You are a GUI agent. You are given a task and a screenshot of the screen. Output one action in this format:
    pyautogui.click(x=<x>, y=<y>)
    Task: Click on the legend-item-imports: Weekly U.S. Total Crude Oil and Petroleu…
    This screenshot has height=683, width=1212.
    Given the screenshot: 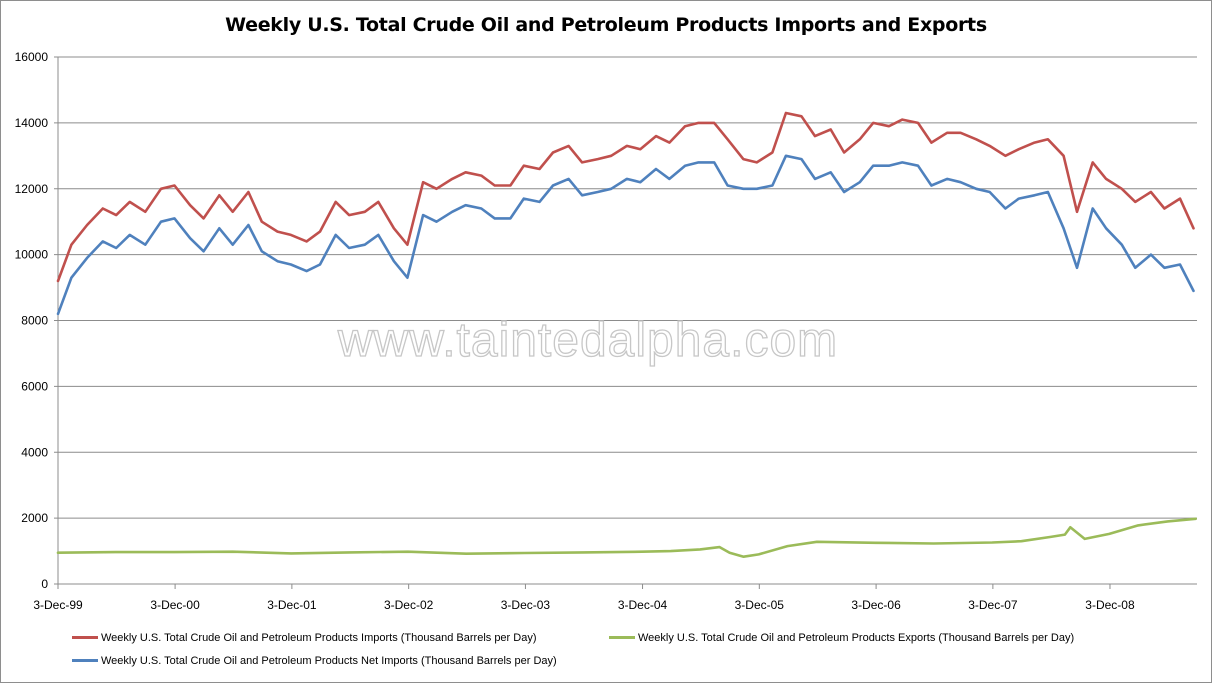 What is the action you would take?
    pyautogui.click(x=304, y=638)
    